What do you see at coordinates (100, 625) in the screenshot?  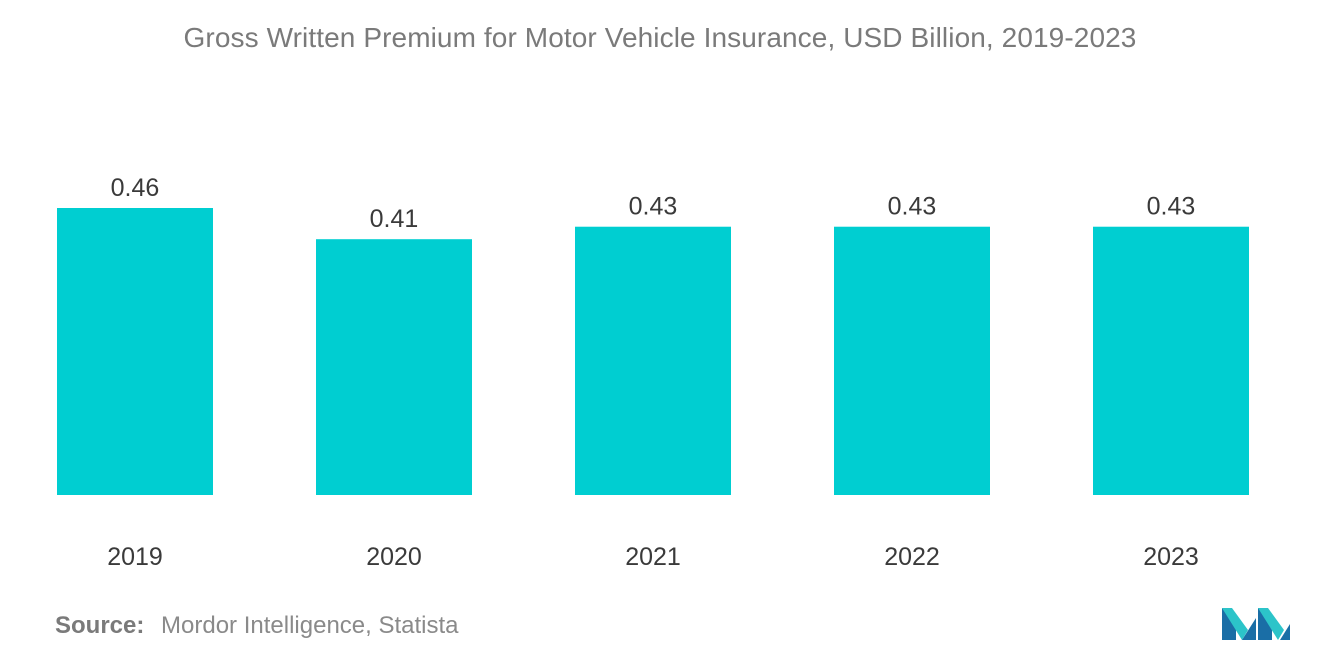 I see `source-label: Source:` at bounding box center [100, 625].